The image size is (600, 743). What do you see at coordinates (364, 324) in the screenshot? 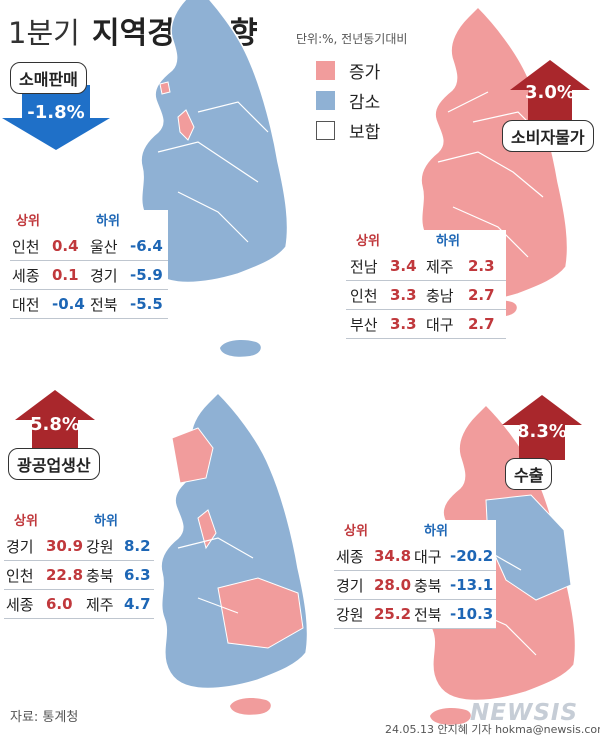
I see `cpi-row3-top-name: 부산` at bounding box center [364, 324].